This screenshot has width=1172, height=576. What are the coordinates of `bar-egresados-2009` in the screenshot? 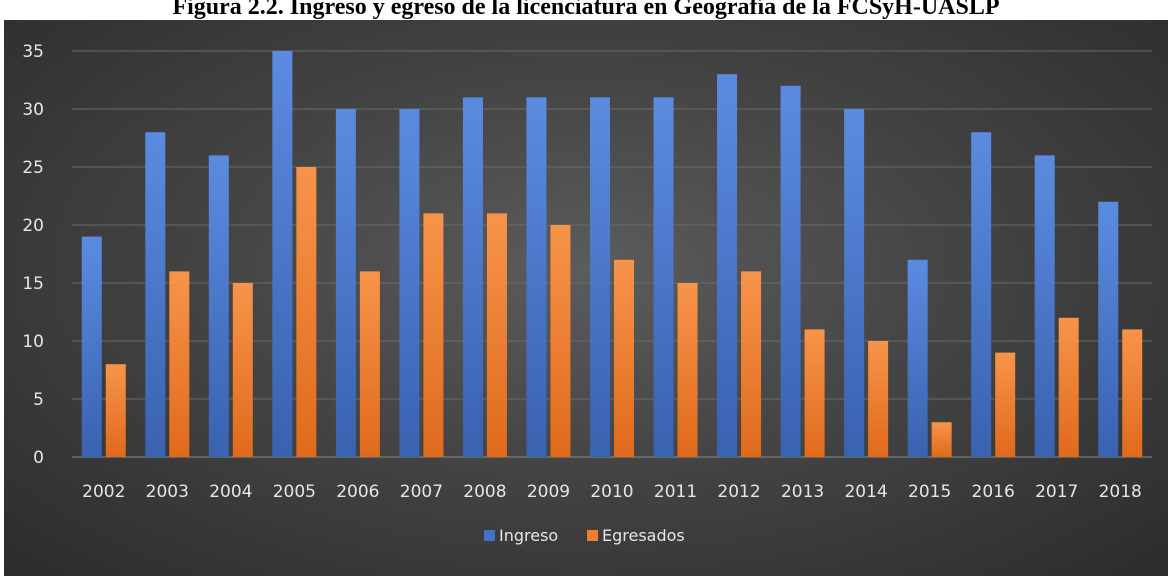 It's located at (560, 341).